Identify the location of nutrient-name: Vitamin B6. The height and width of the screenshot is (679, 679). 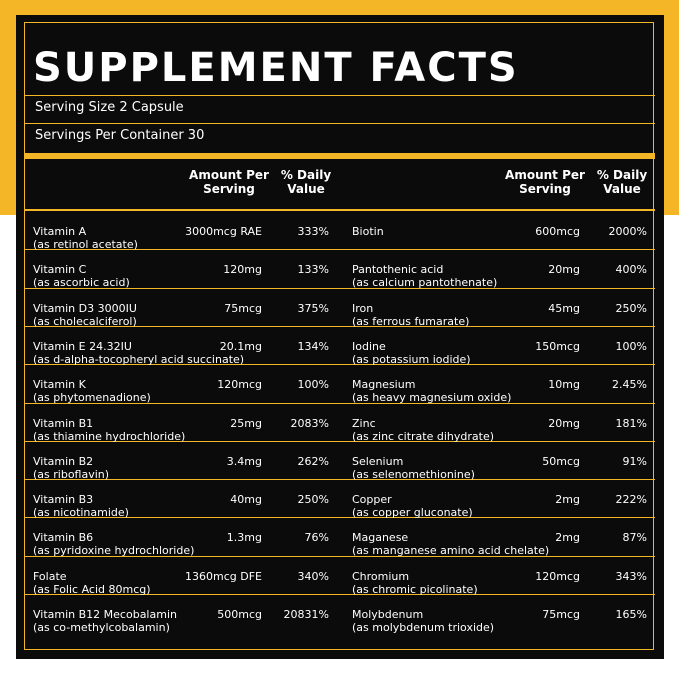
(63, 538).